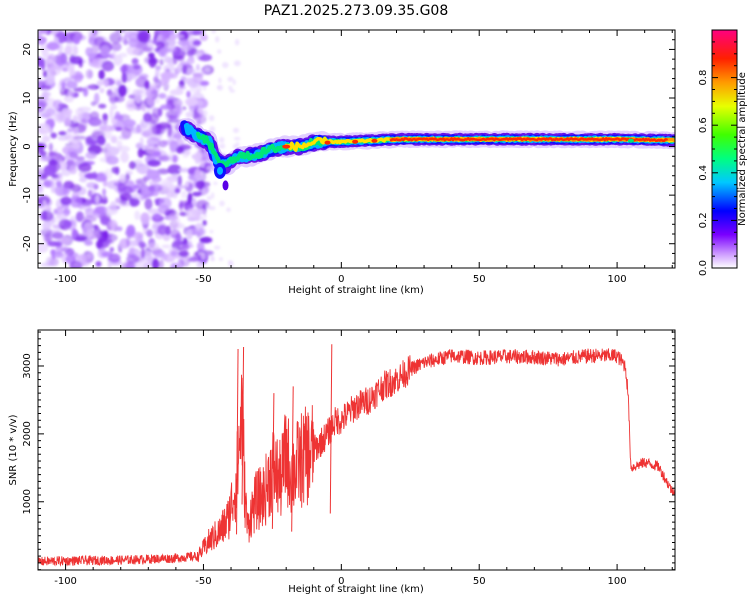 This screenshot has width=750, height=604. Describe the element at coordinates (13, 449) in the screenshot. I see `snr-ylabel: SNR (10 * v/v)` at that location.